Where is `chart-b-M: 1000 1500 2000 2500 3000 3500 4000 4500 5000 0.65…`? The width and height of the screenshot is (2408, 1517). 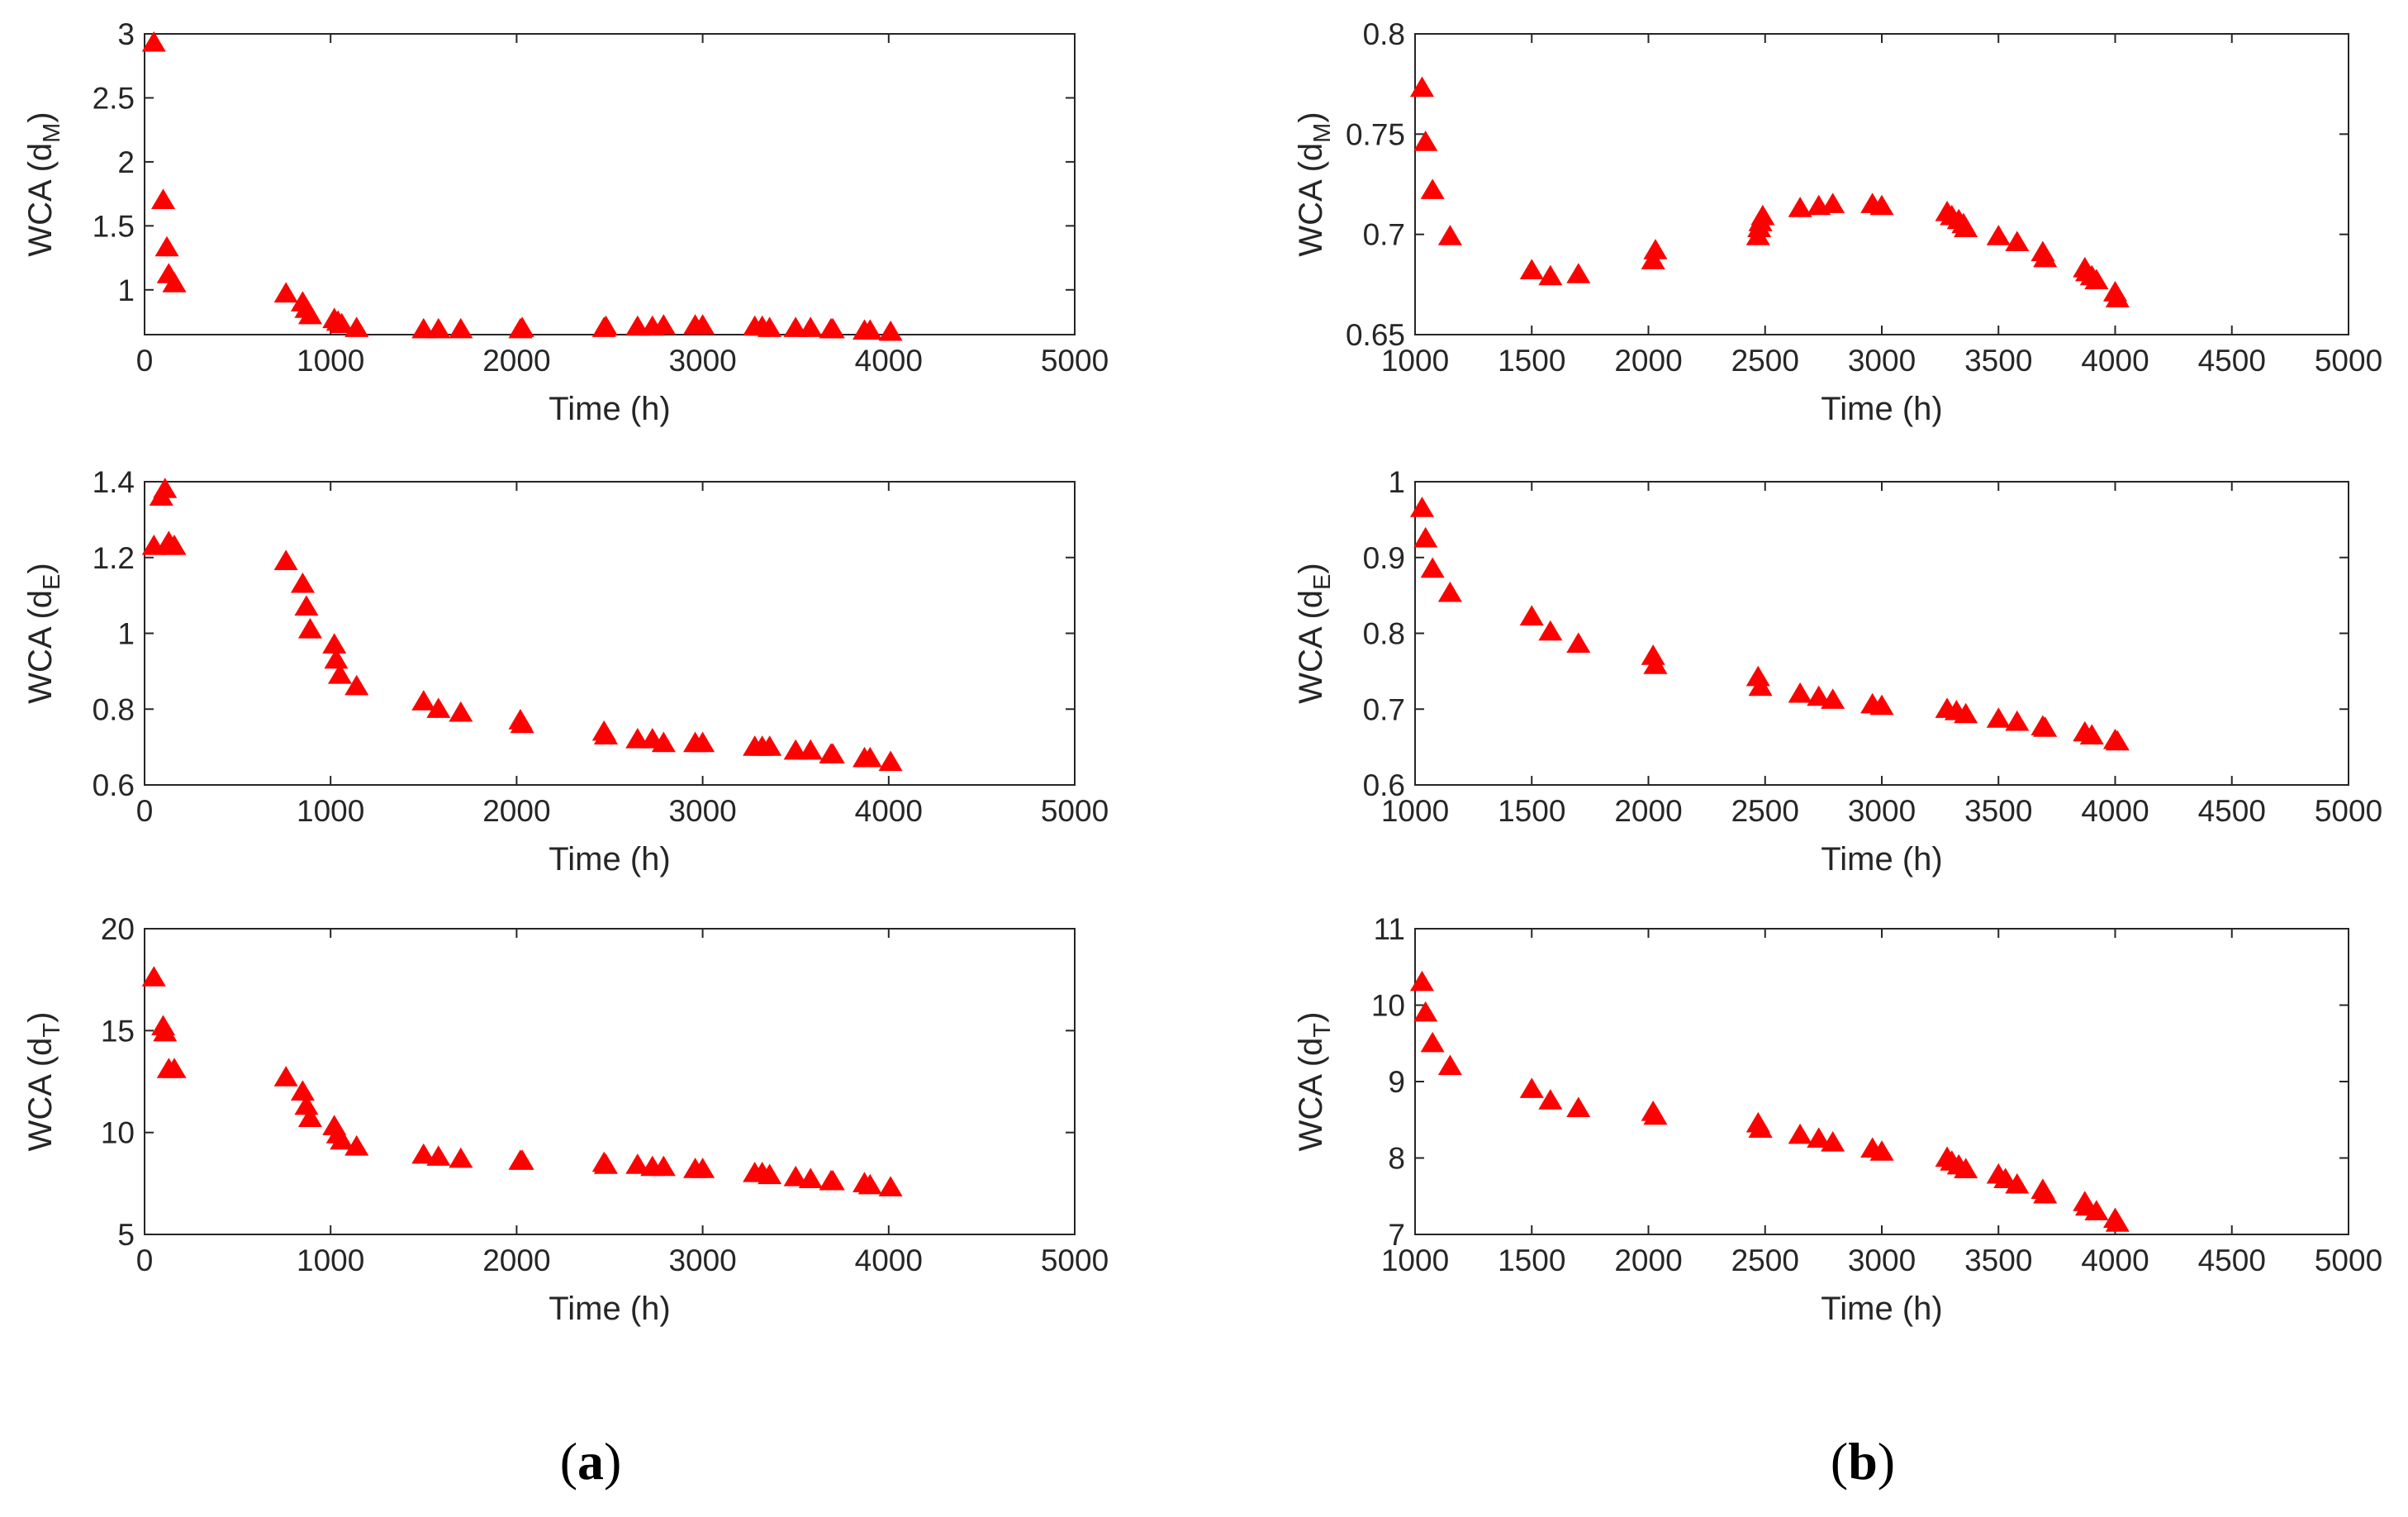 chart-b-M: 1000 1500 2000 2500 3000 3500 4000 4500 5000 0.65… is located at coordinates (1838, 222).